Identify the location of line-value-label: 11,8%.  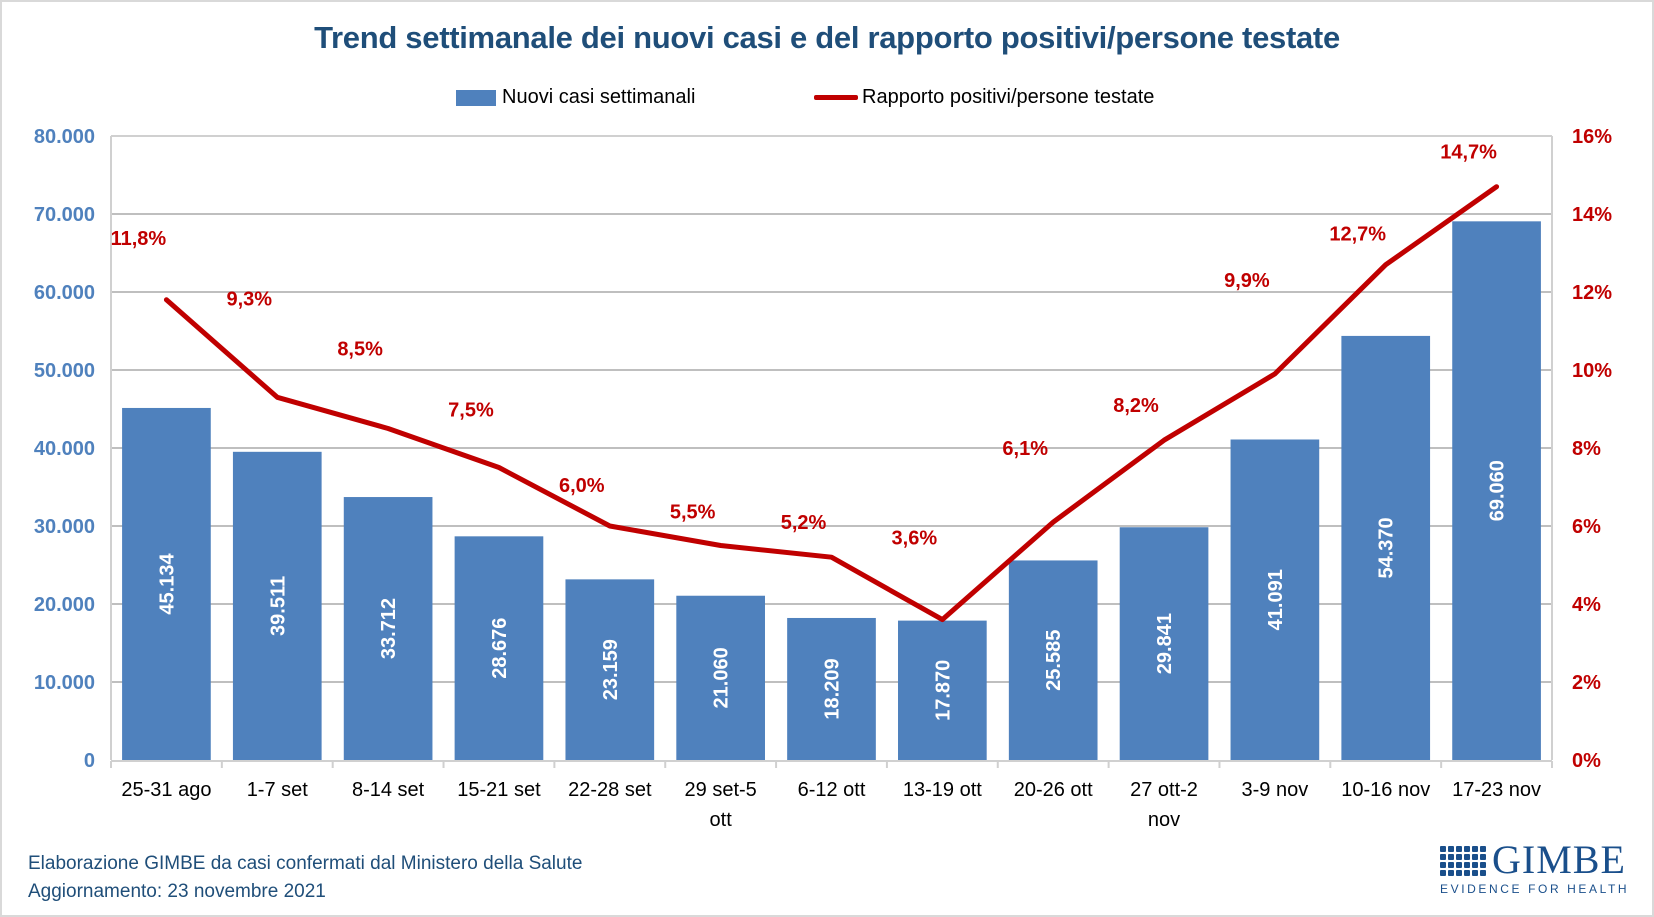
(139, 239).